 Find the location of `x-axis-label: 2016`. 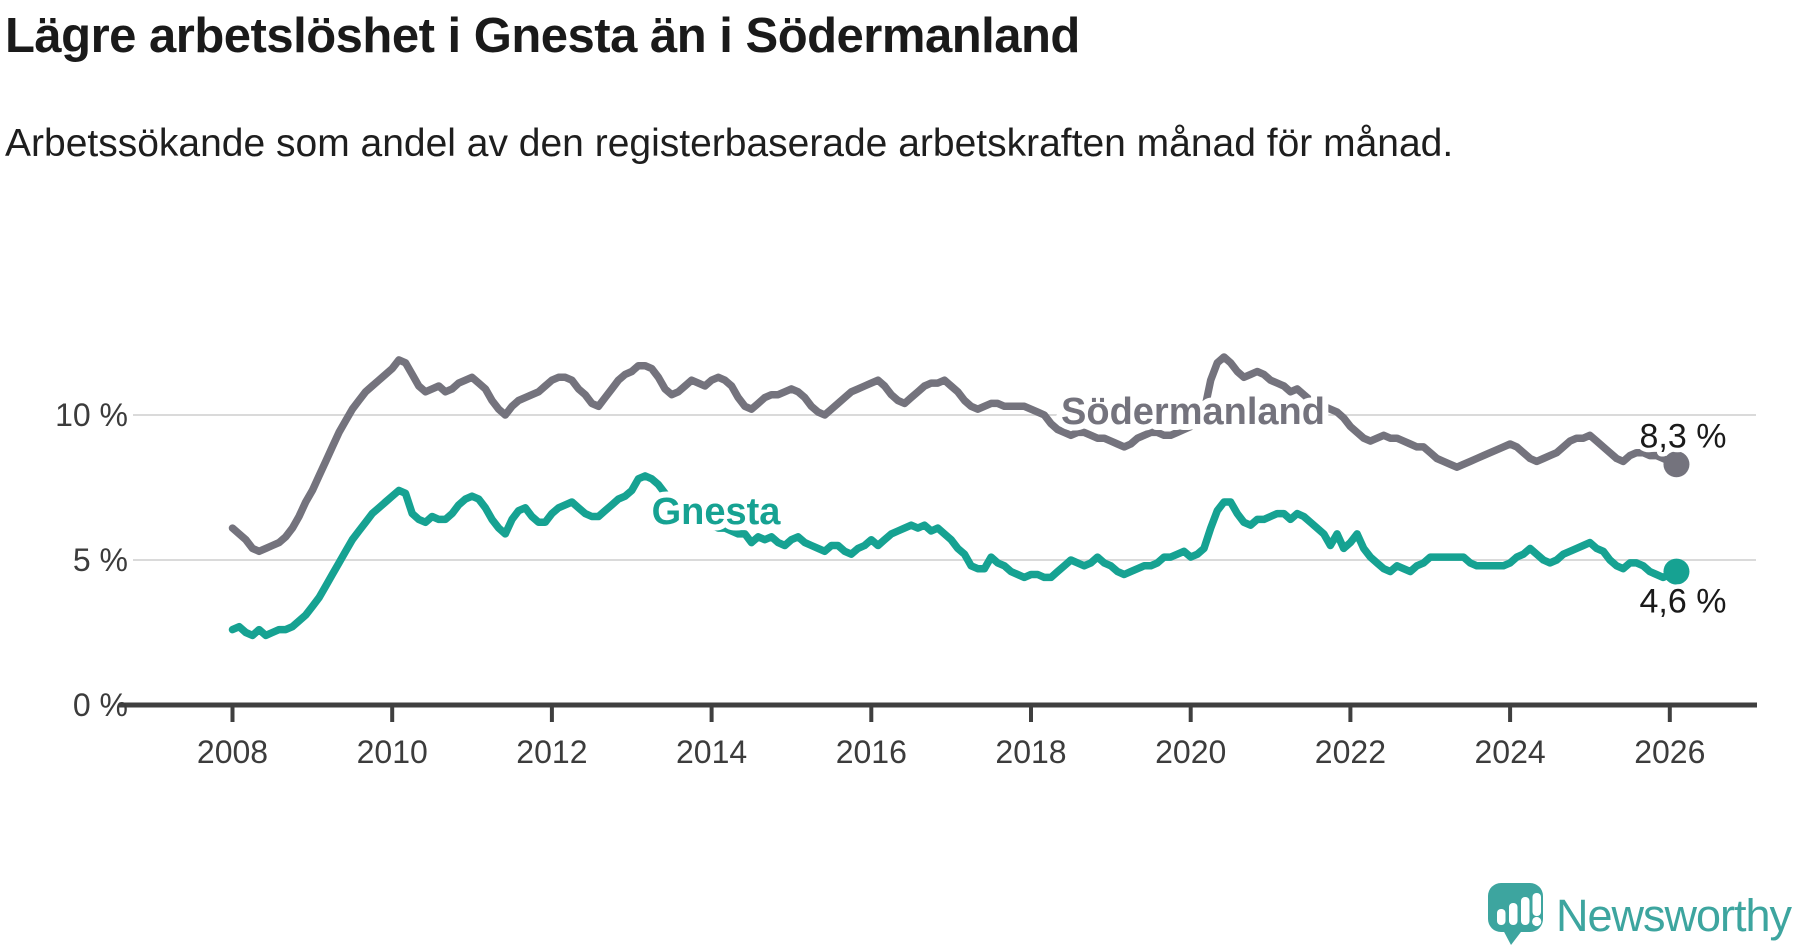

x-axis-label: 2016 is located at coordinates (871, 752).